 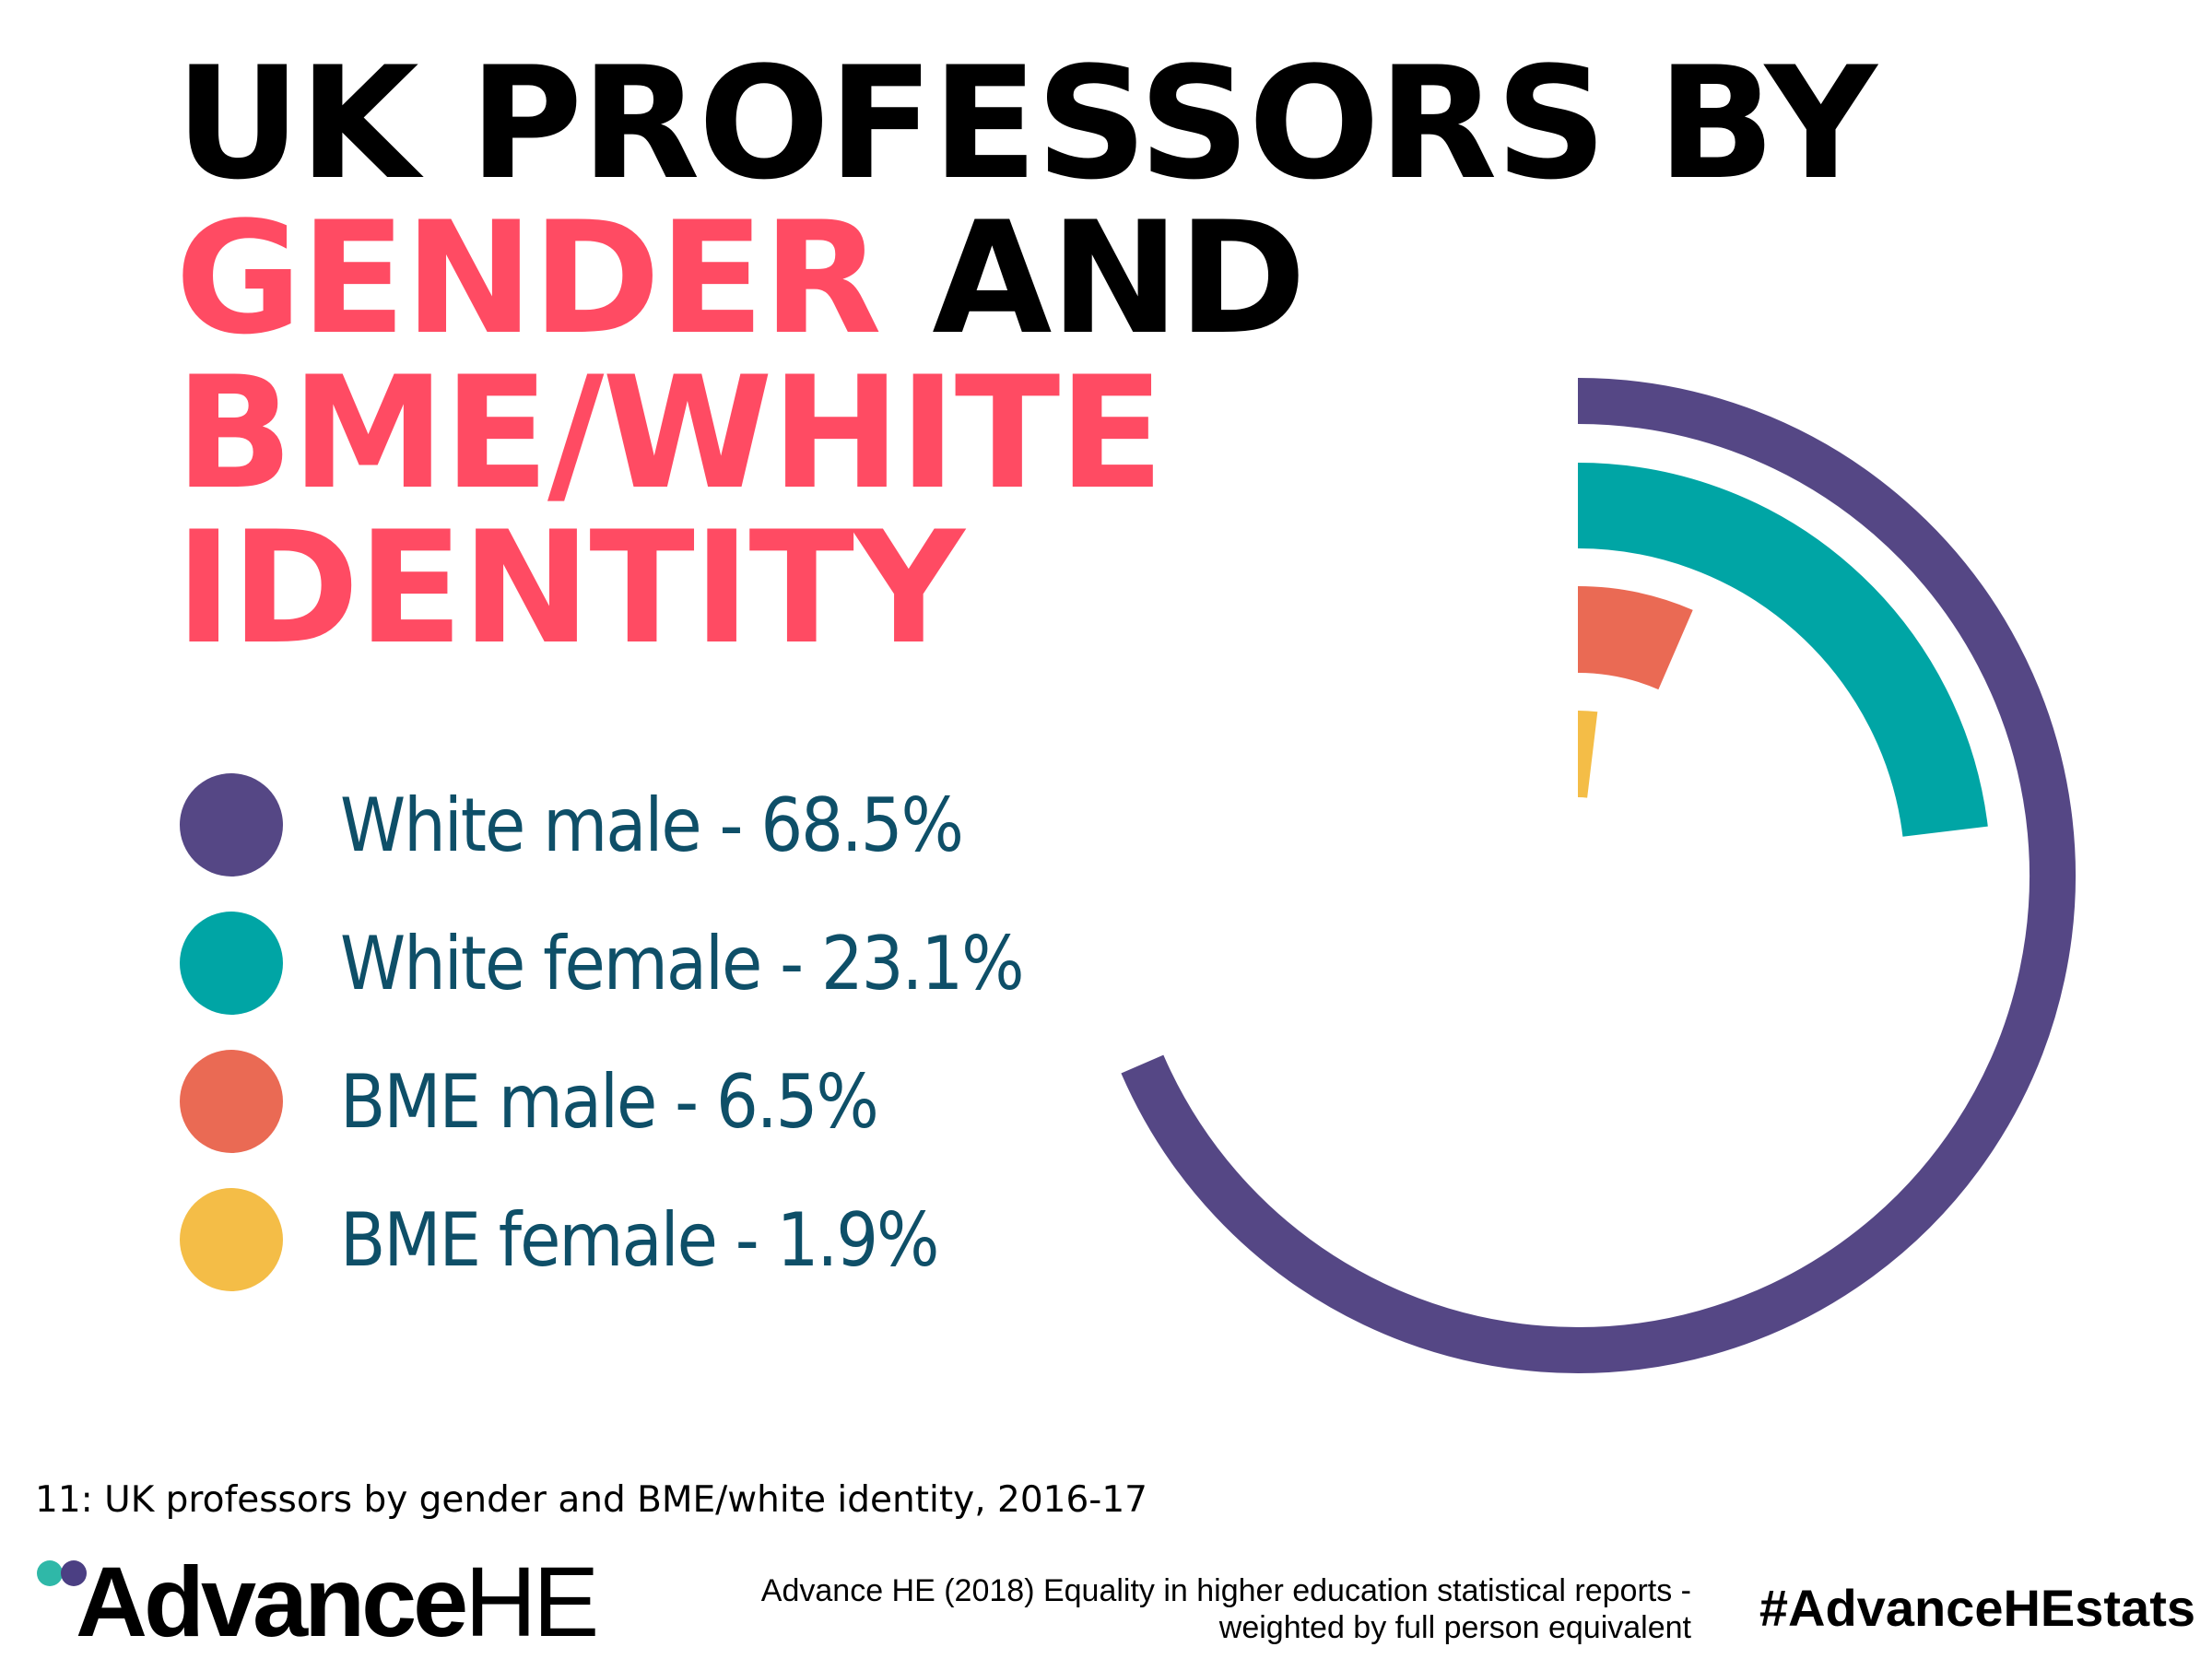 I want to click on title-line-2: GENDER AND, so click(x=1025, y=278).